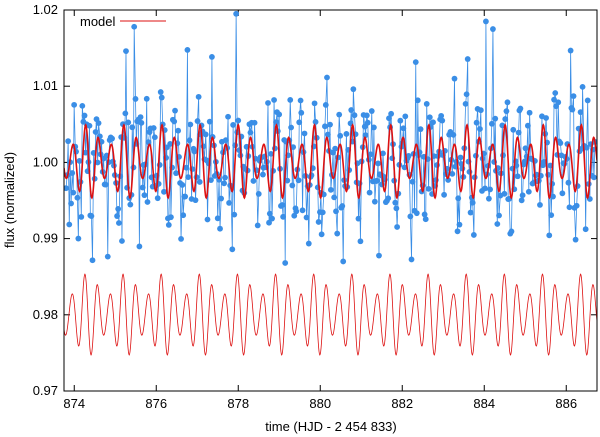  Describe the element at coordinates (123, 21) in the screenshot. I see `legend: model` at that location.